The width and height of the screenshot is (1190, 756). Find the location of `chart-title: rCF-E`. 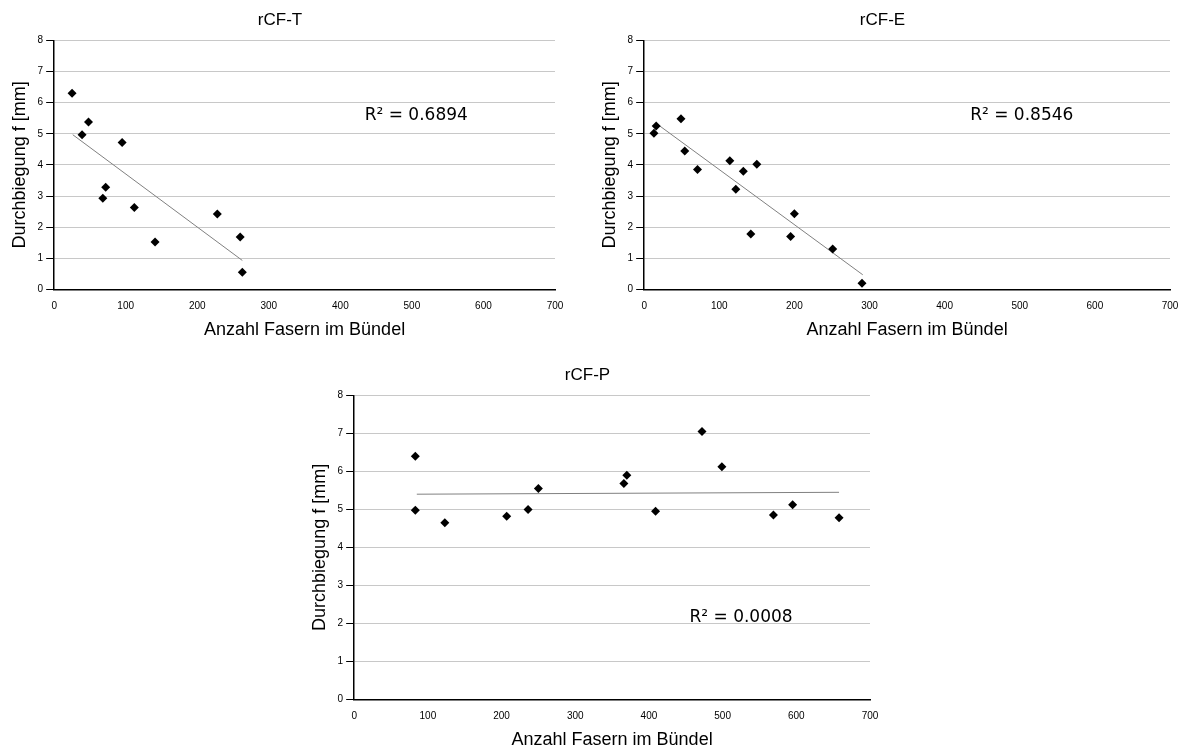

chart-title: rCF-E is located at coordinates (882, 19).